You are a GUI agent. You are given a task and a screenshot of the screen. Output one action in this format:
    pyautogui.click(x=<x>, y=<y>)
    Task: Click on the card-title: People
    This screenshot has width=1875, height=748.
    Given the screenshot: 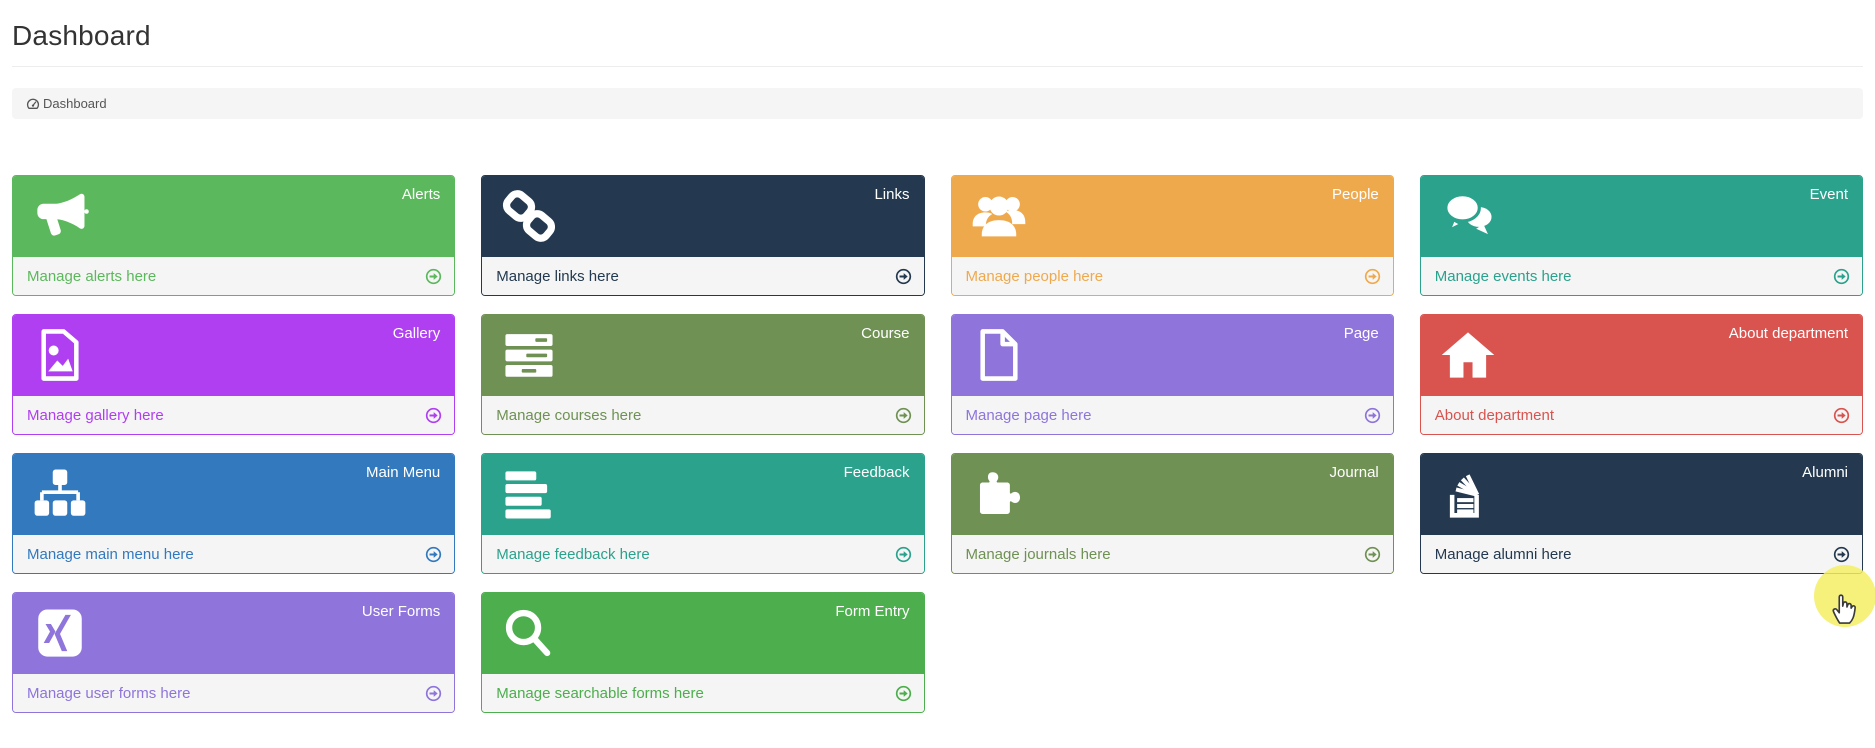 What is the action you would take?
    pyautogui.click(x=1355, y=194)
    